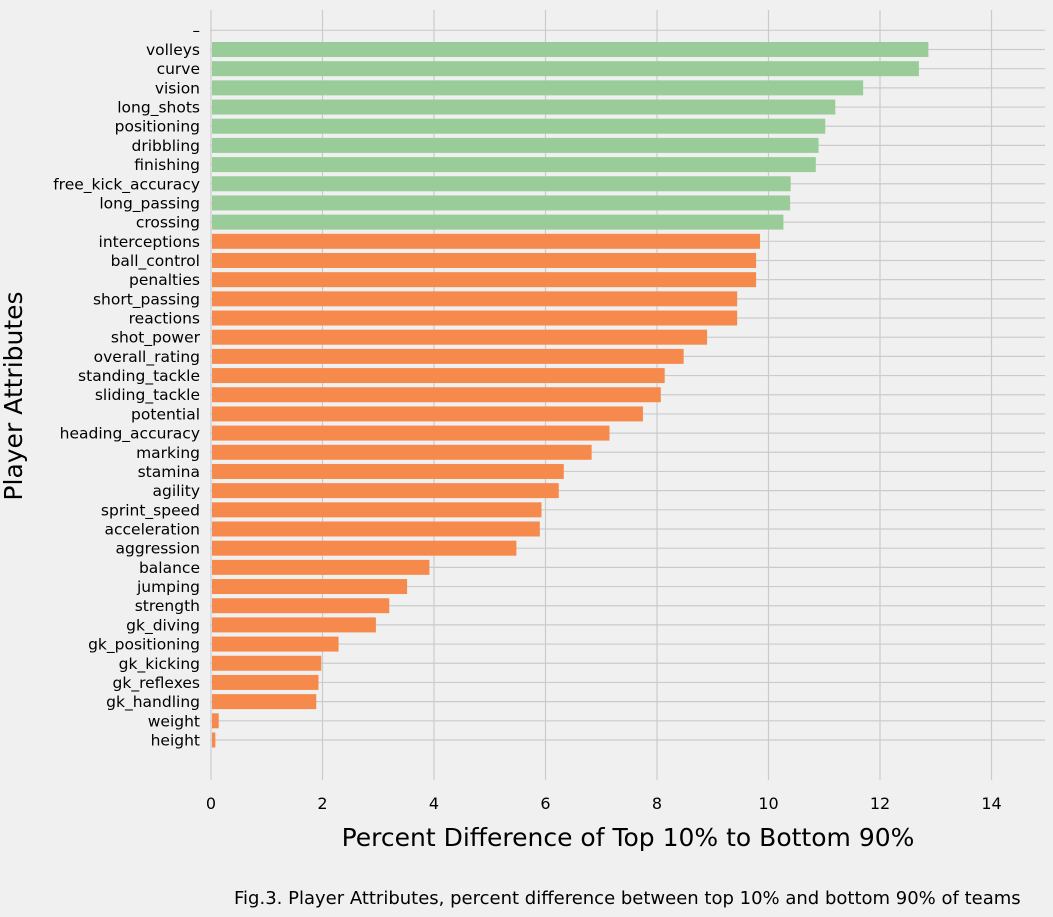  Describe the element at coordinates (147, 357) in the screenshot. I see `y-tick-label: overall_rating` at that location.